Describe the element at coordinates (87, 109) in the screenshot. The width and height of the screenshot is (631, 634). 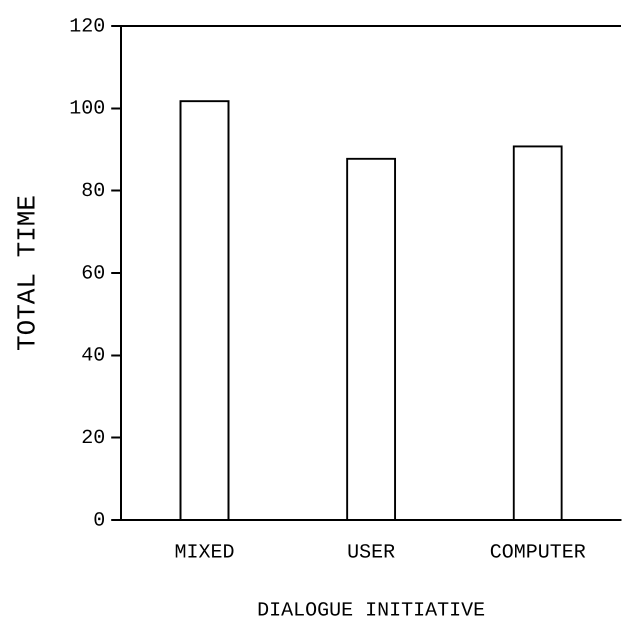
I see `y-tick-label: 100` at that location.